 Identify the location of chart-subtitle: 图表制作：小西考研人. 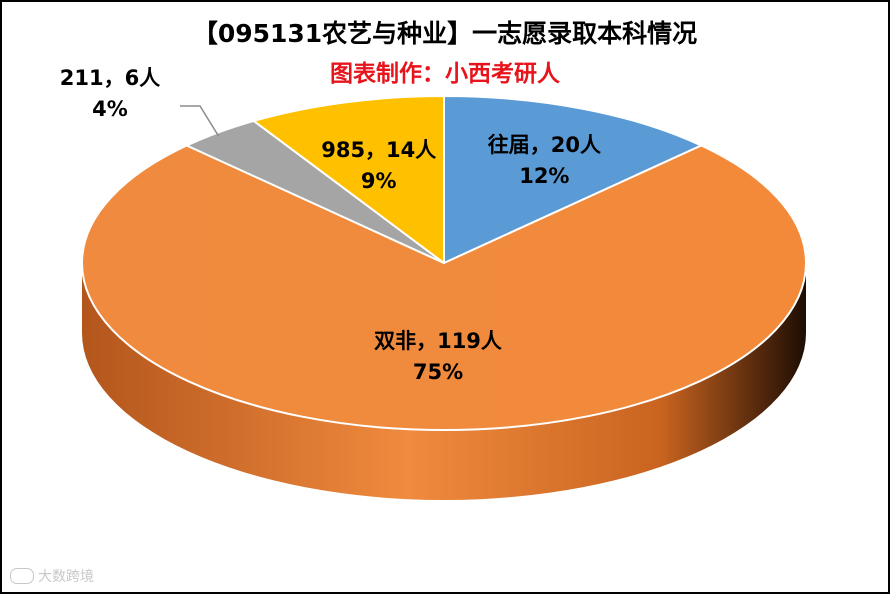
(445, 74).